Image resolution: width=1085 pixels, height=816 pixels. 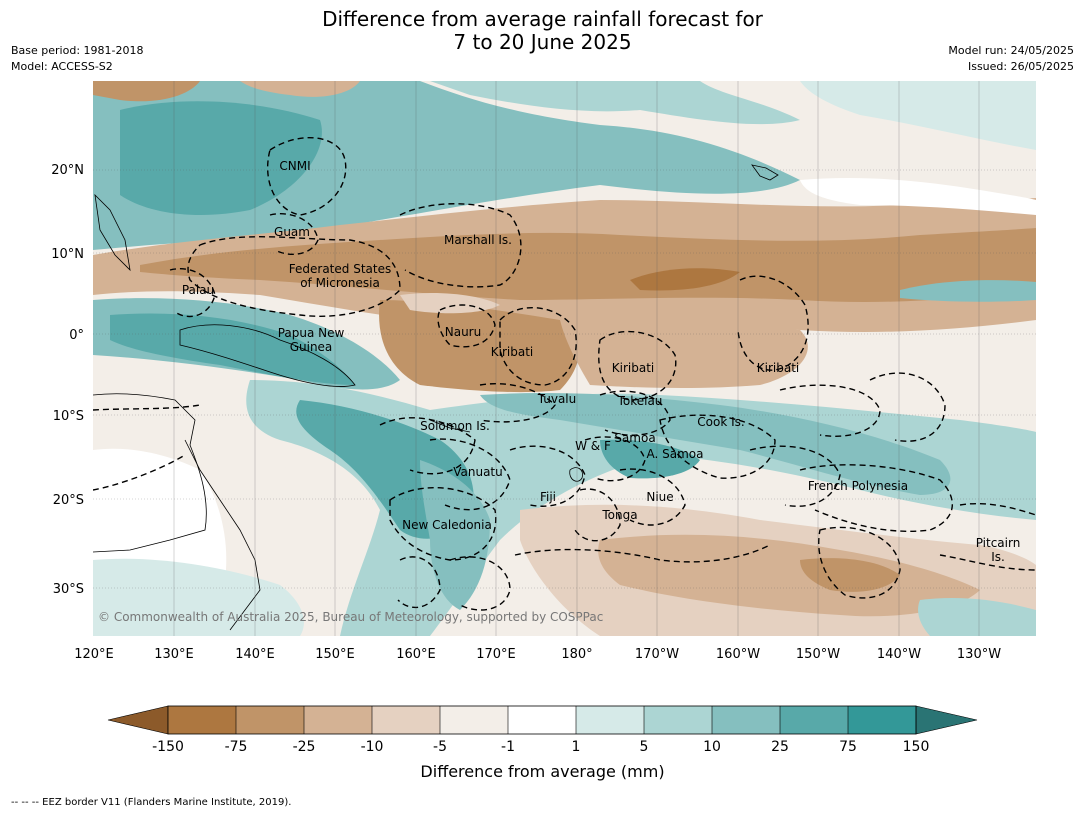 I want to click on lon-label-160e: 160°E, so click(x=416, y=654).